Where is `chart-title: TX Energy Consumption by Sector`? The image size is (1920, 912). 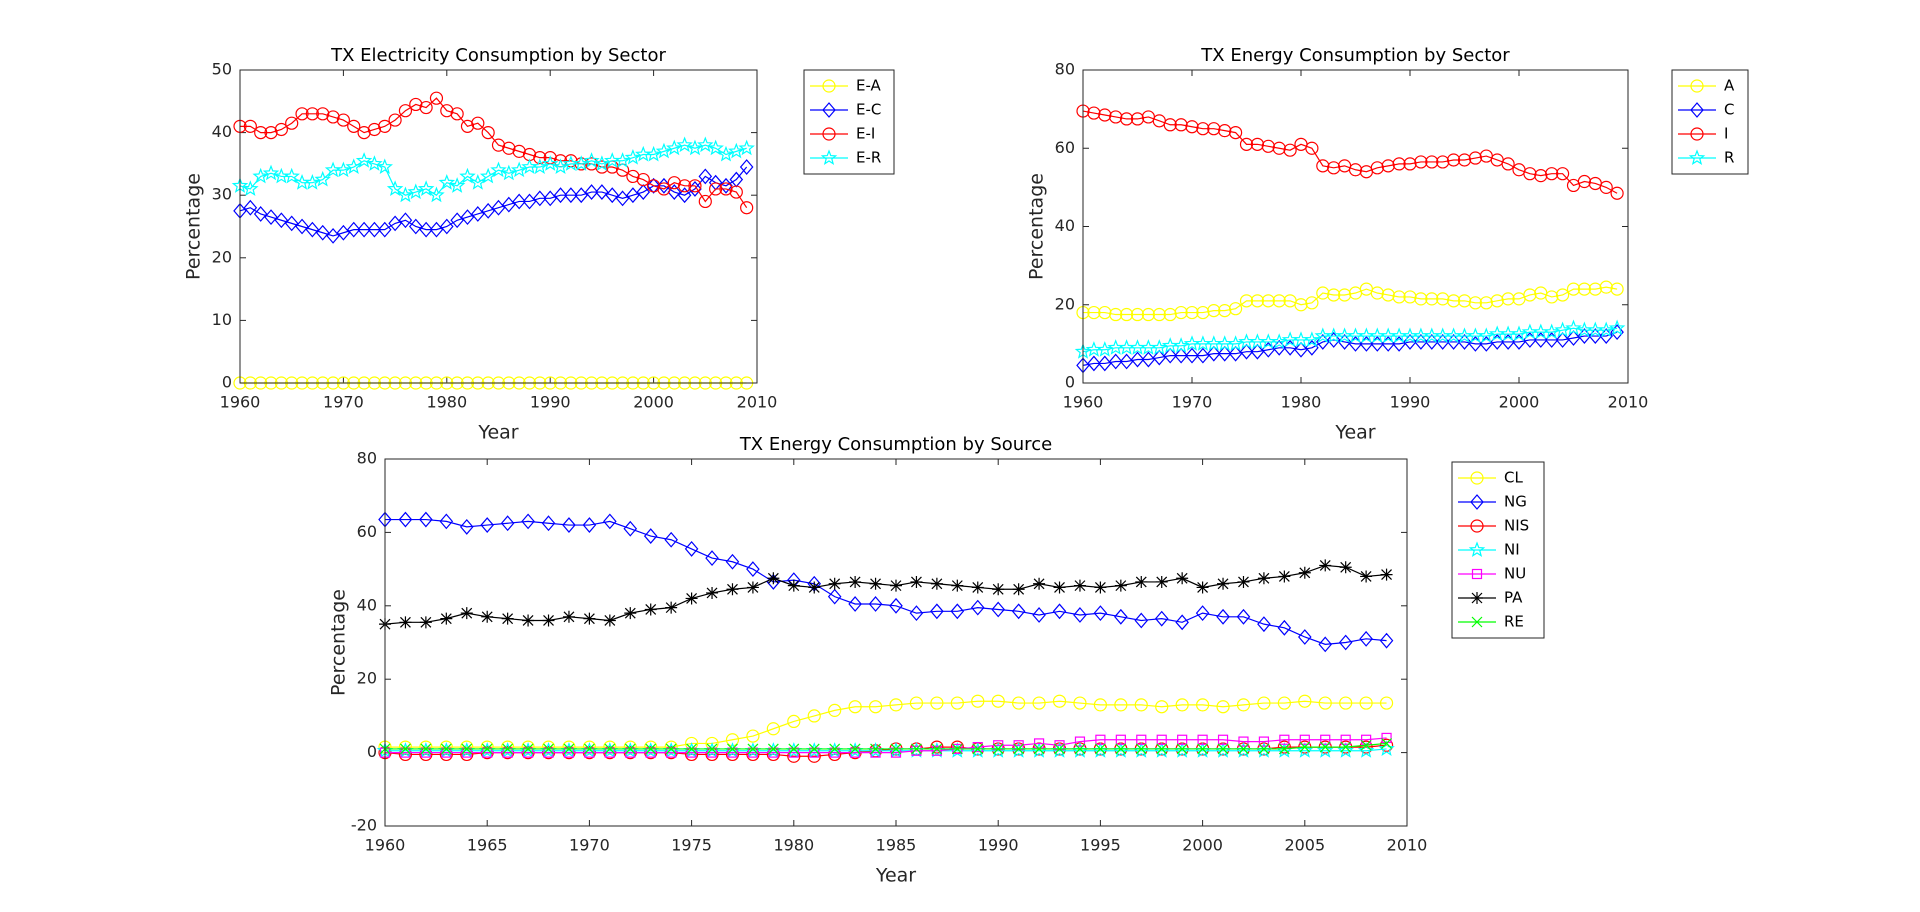
chart-title: TX Energy Consumption by Sector is located at coordinates (1355, 55).